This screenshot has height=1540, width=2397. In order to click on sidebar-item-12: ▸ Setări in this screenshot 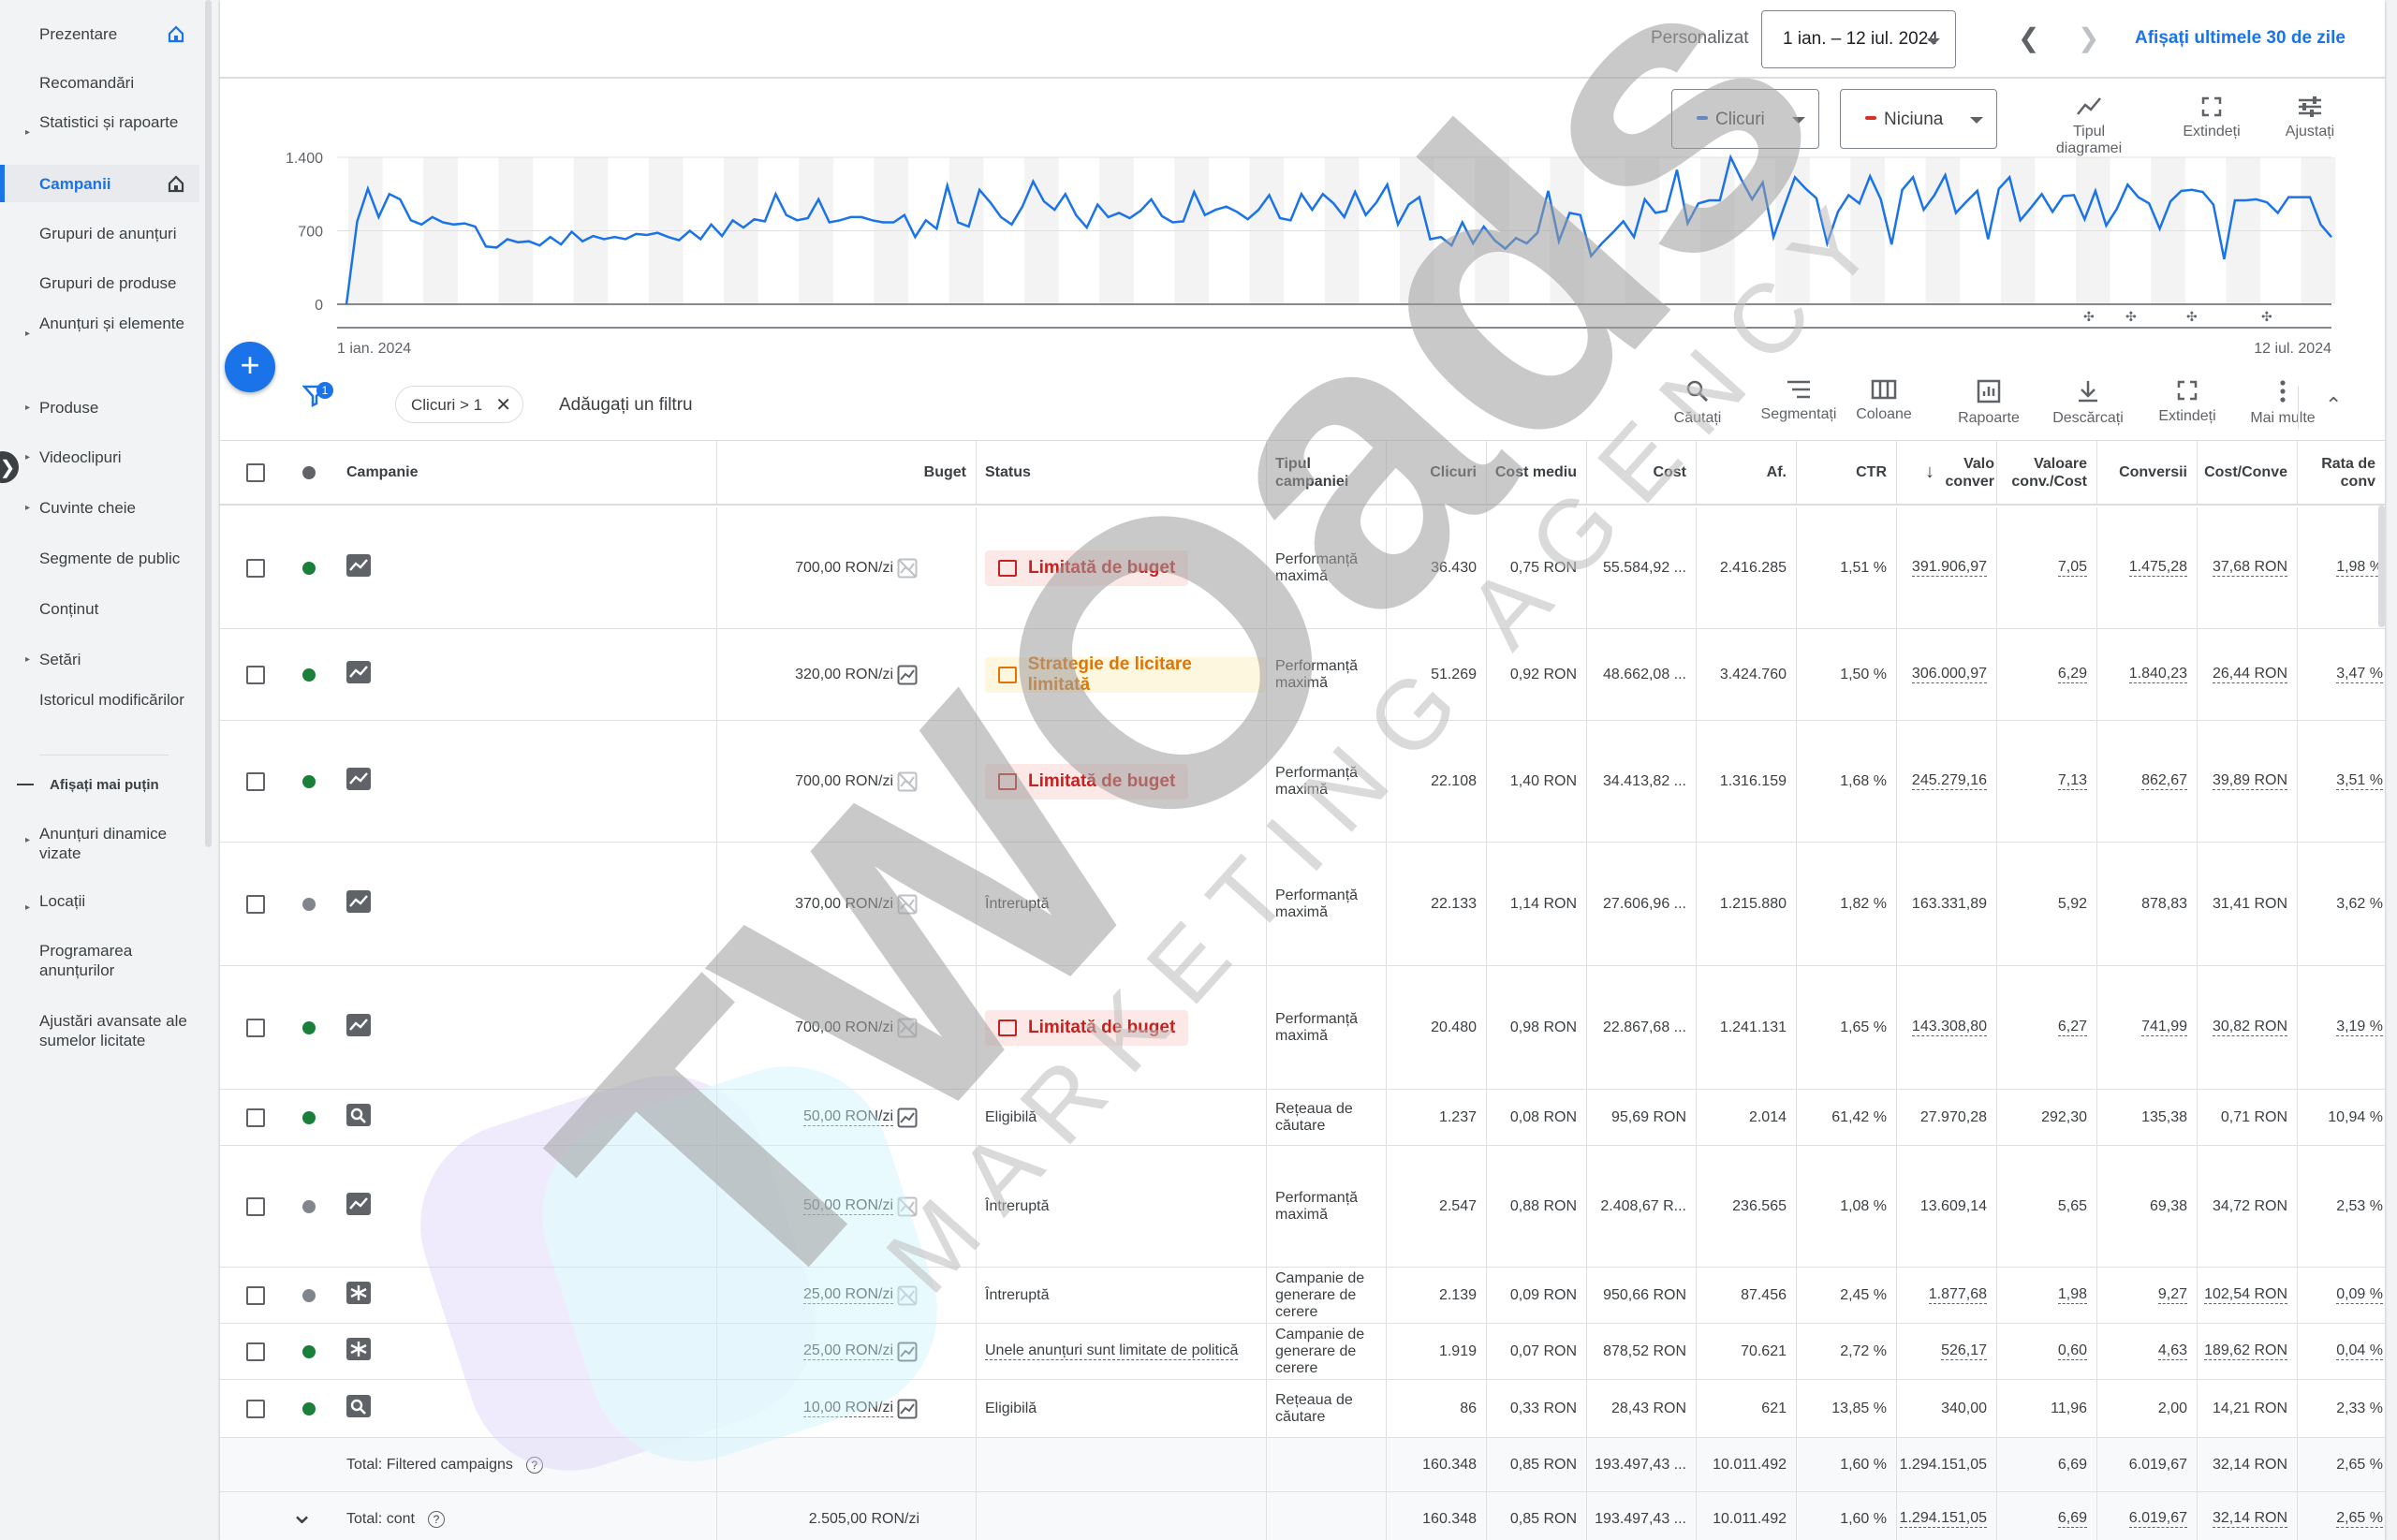, I will do `click(99, 659)`.